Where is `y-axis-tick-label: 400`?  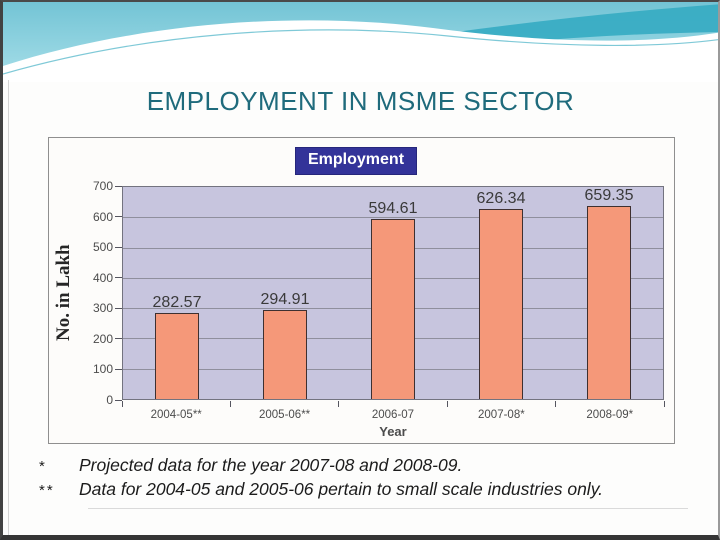 y-axis-tick-label: 400 is located at coordinates (102, 277).